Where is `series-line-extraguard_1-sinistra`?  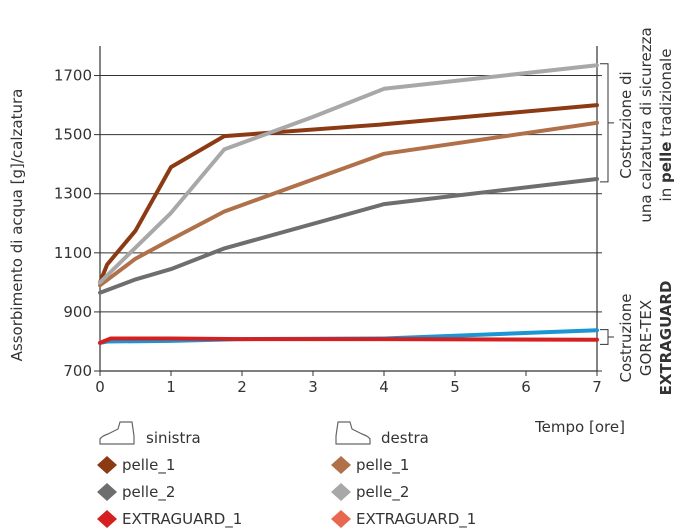 series-line-extraguard_1-sinistra is located at coordinates (348, 340).